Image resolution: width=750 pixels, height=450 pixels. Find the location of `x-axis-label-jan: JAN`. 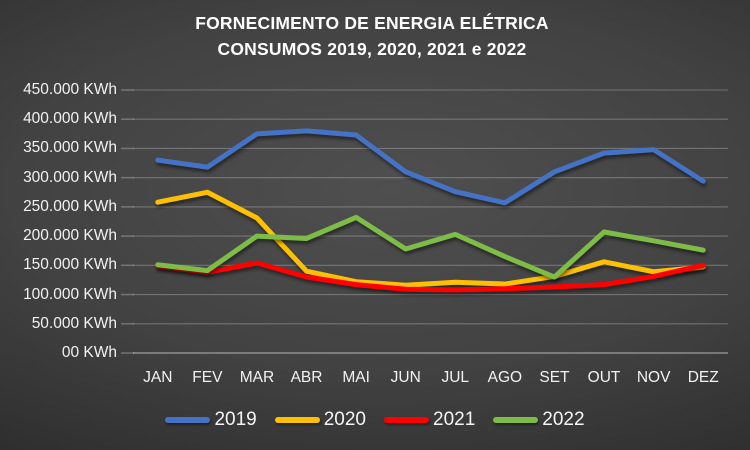

x-axis-label-jan: JAN is located at coordinates (158, 377).